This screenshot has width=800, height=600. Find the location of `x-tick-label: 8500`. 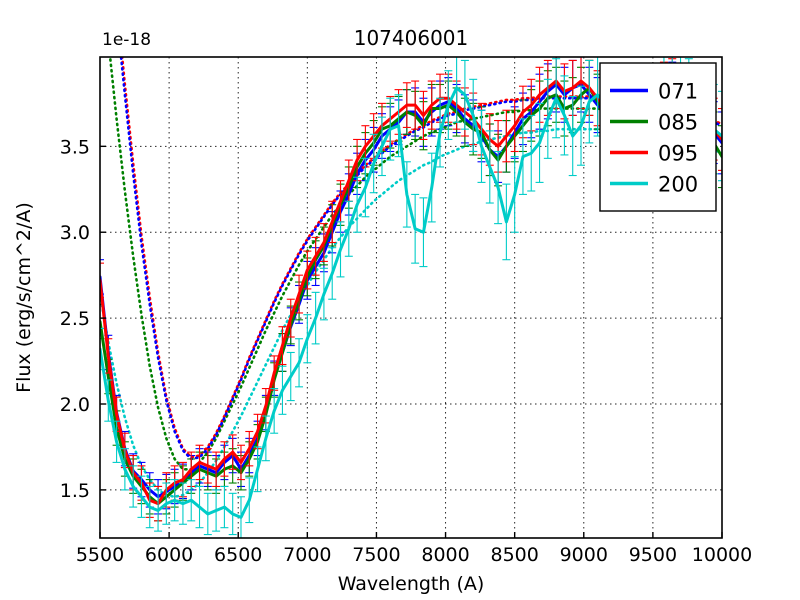

x-tick-label: 8500 is located at coordinates (514, 555).